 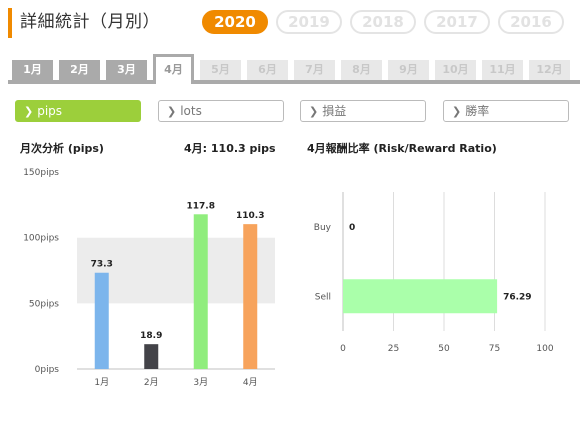 I want to click on tab-month-4: 4月, so click(x=173, y=69).